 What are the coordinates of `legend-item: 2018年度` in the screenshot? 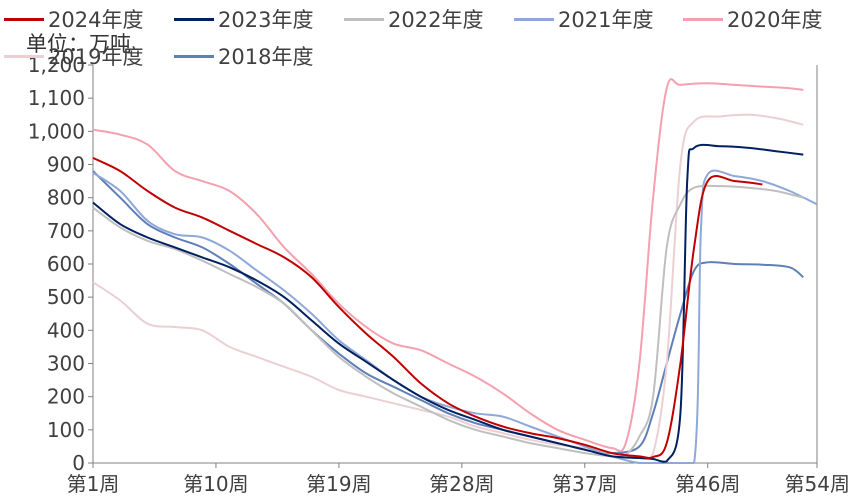 It's located at (243, 56).